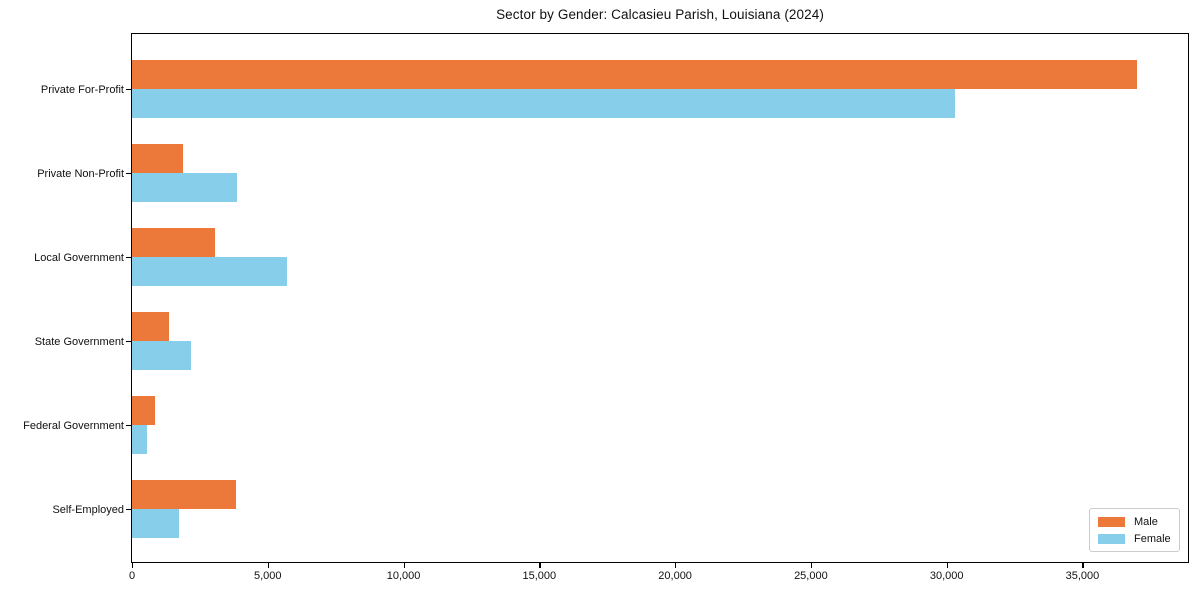 The width and height of the screenshot is (1200, 600). What do you see at coordinates (161, 355) in the screenshot?
I see `bar-female-state-government` at bounding box center [161, 355].